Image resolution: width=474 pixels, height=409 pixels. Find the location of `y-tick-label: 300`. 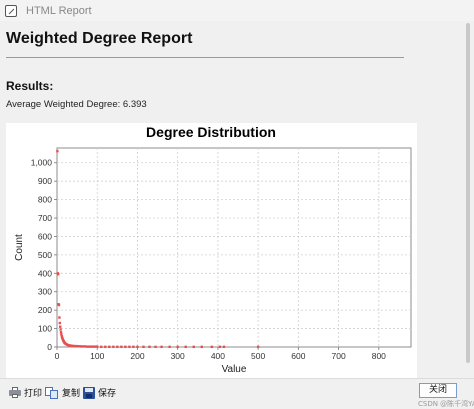

y-tick-label: 300 is located at coordinates (45, 292).